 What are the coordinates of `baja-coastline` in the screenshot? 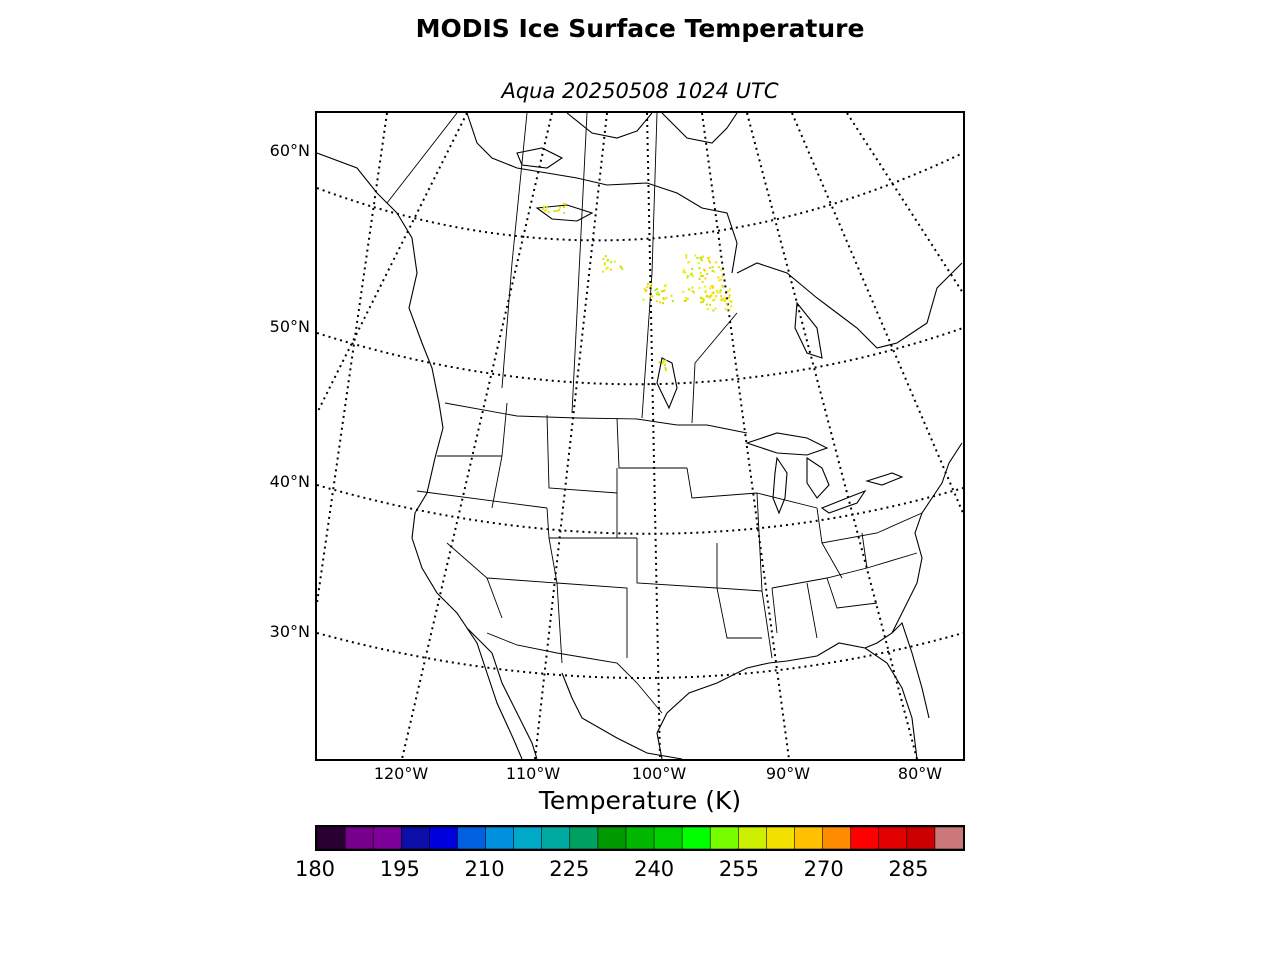 It's located at (502, 693).